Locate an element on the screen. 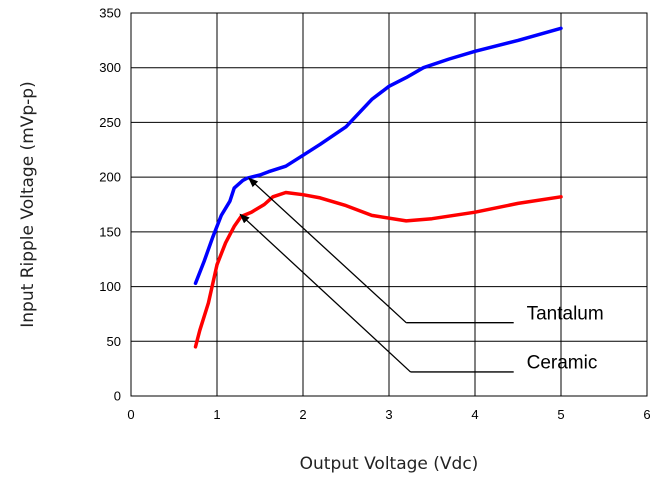 Image resolution: width=664 pixels, height=480 pixels. series-label-tantalum: Tantalum is located at coordinates (565, 313).